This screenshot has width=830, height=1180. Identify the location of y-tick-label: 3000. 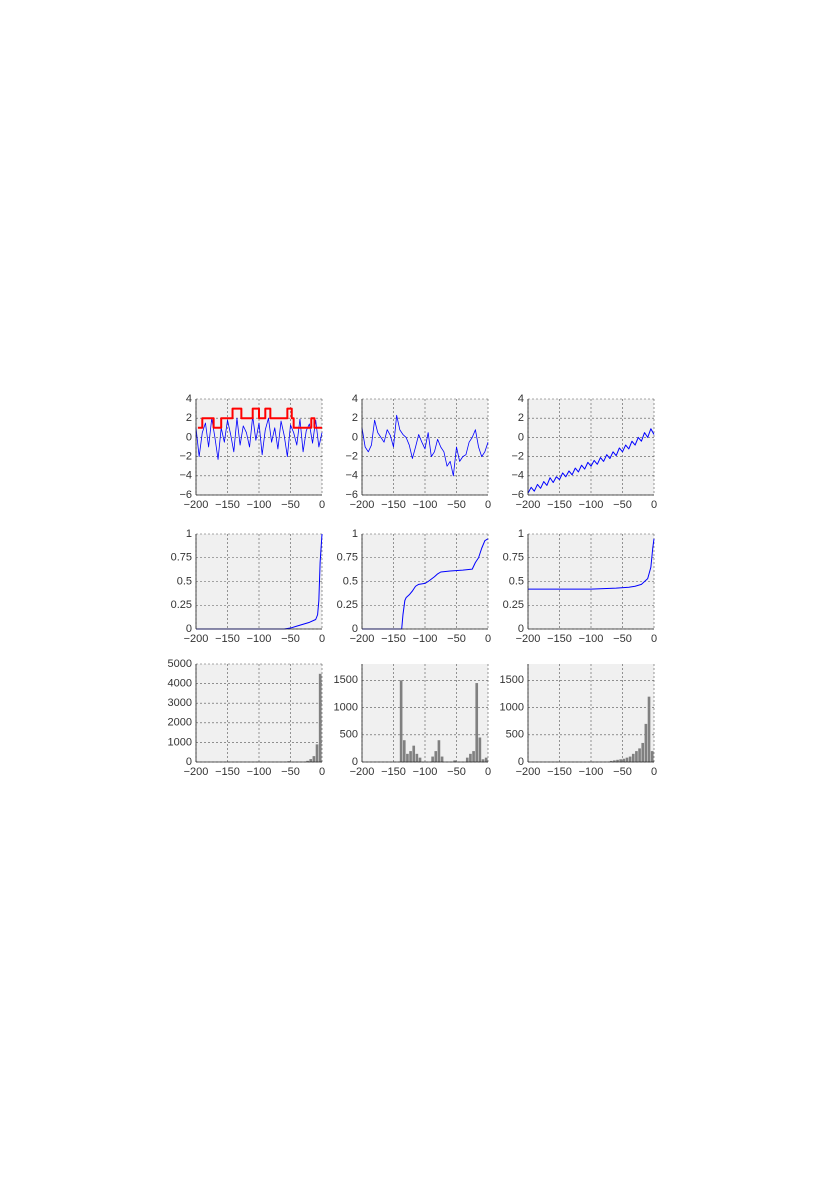
(180, 703).